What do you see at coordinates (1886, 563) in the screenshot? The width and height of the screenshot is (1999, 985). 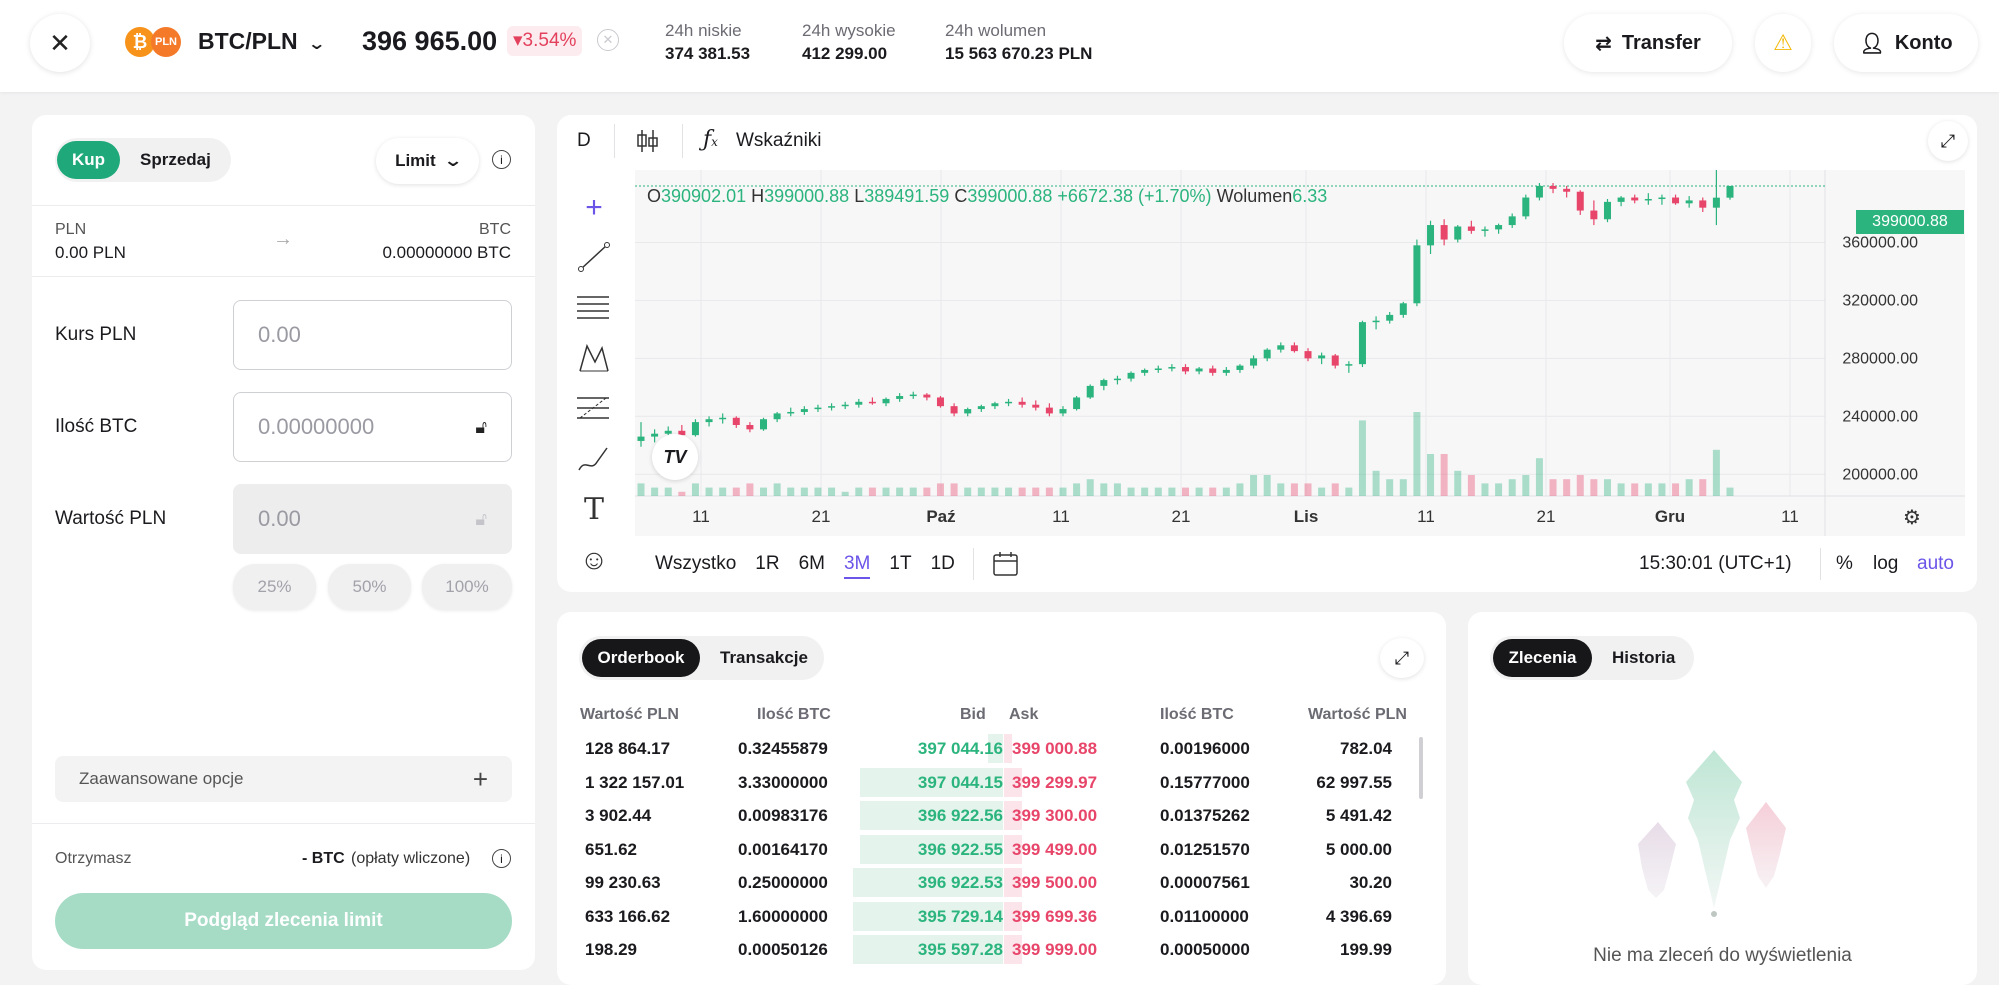 I see `log-scale-button: log` at bounding box center [1886, 563].